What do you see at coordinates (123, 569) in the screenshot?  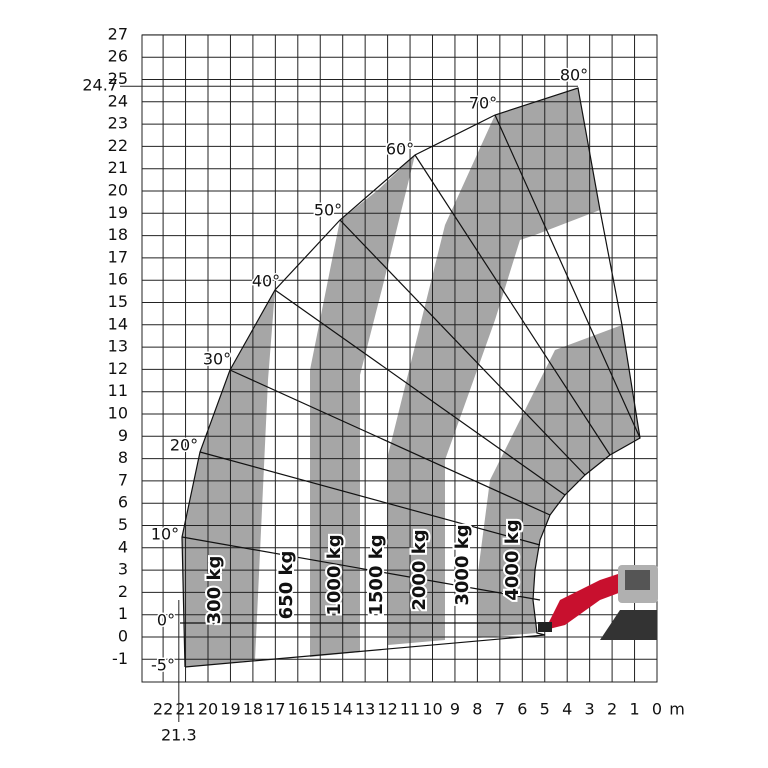 I see `y-tick-label: 3` at bounding box center [123, 569].